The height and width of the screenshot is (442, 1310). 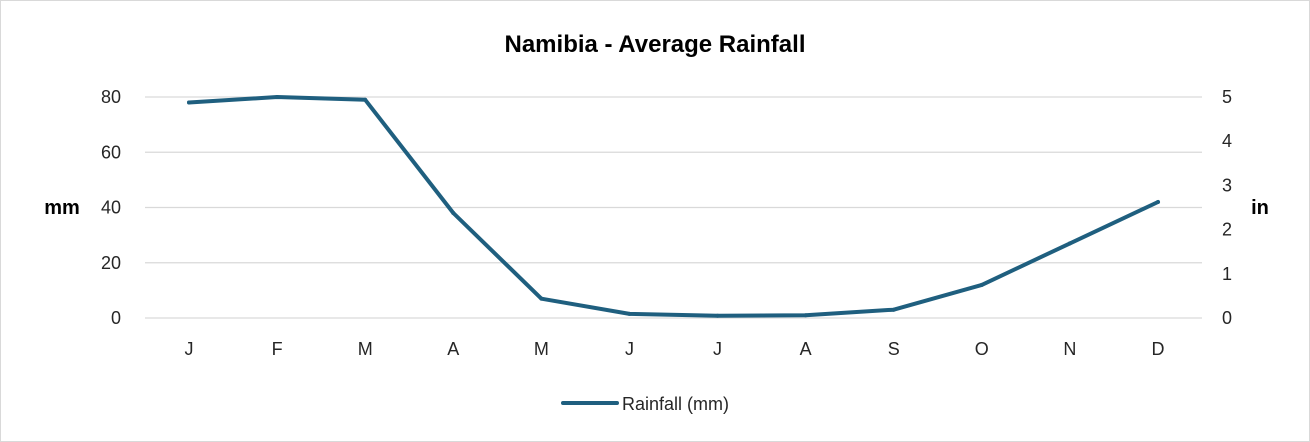 What do you see at coordinates (1227, 230) in the screenshot?
I see `y-tick-right: 2` at bounding box center [1227, 230].